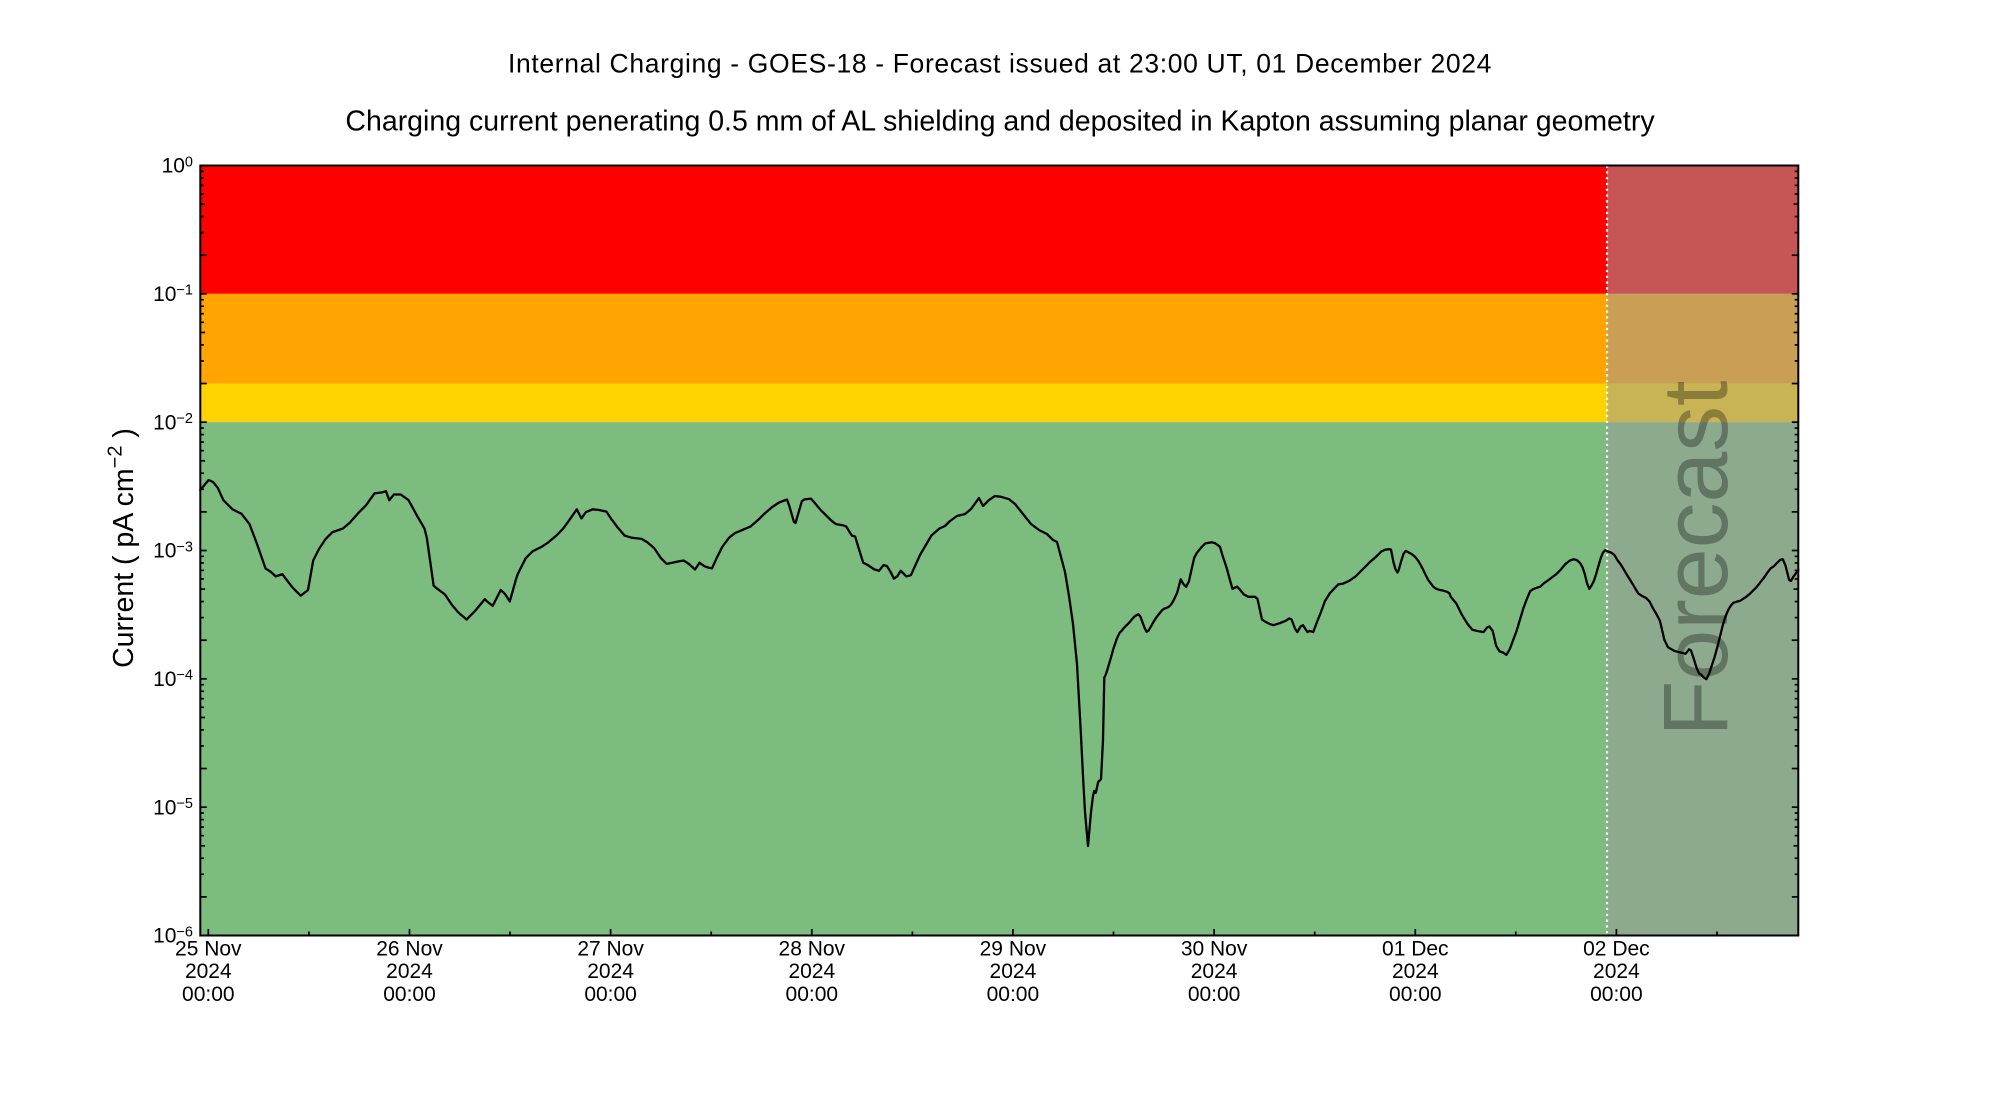 This screenshot has height=1100, width=2000. Describe the element at coordinates (1013, 949) in the screenshot. I see `svg-text: 29 Nov` at that location.